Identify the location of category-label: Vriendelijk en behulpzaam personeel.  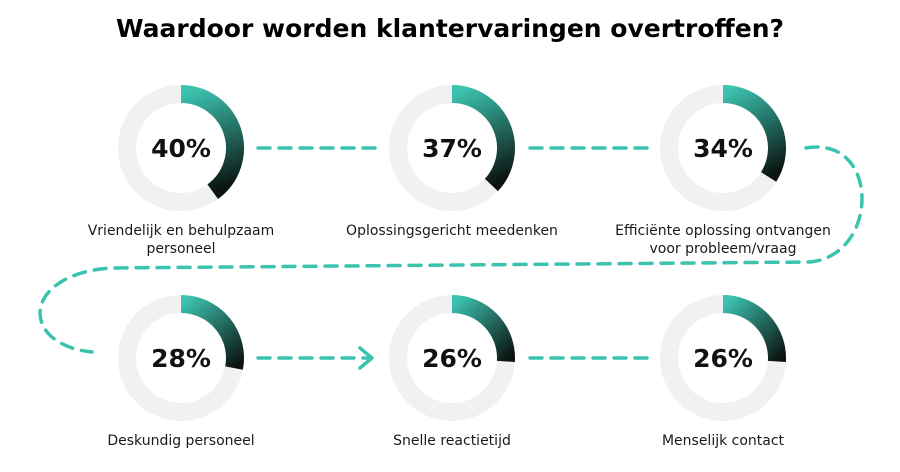
(181, 240).